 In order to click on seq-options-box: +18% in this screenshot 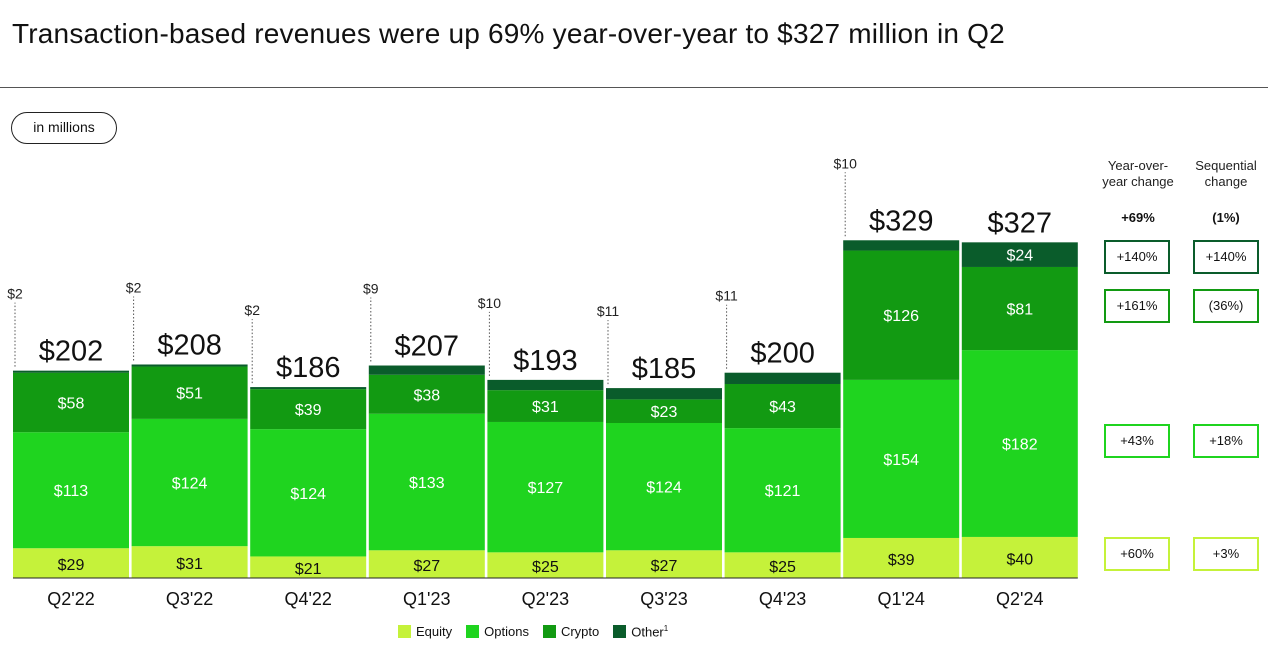, I will do `click(1226, 441)`.